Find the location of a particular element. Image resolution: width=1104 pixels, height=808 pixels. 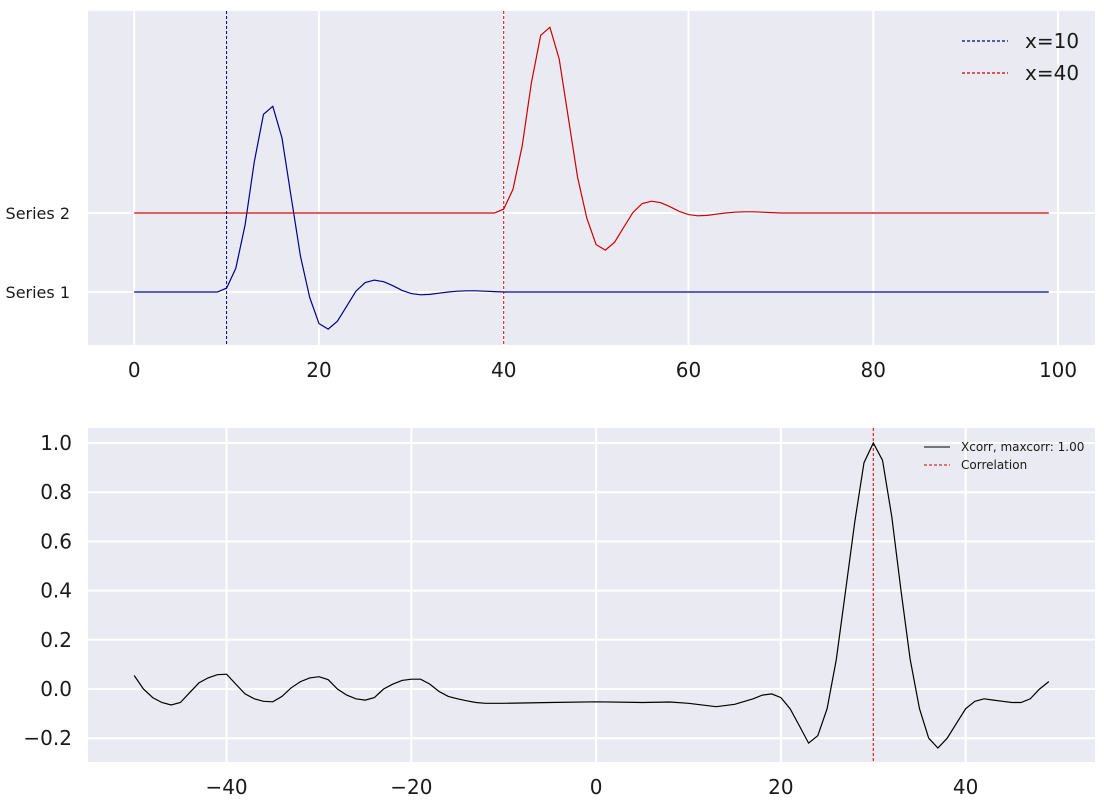

top-x-tick-label: 40 is located at coordinates (503, 370).